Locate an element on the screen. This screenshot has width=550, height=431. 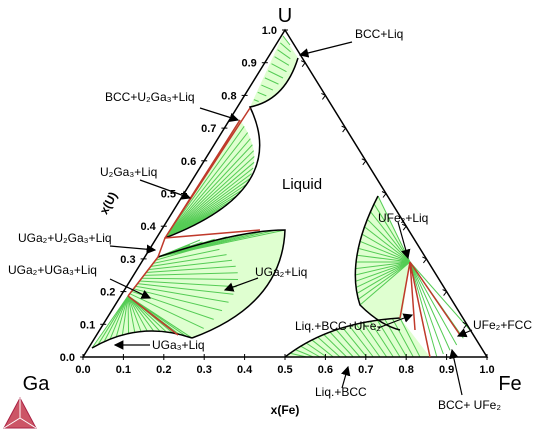
region-label: UGa₂+U₂Ga₃+Liq is located at coordinates (65, 238).